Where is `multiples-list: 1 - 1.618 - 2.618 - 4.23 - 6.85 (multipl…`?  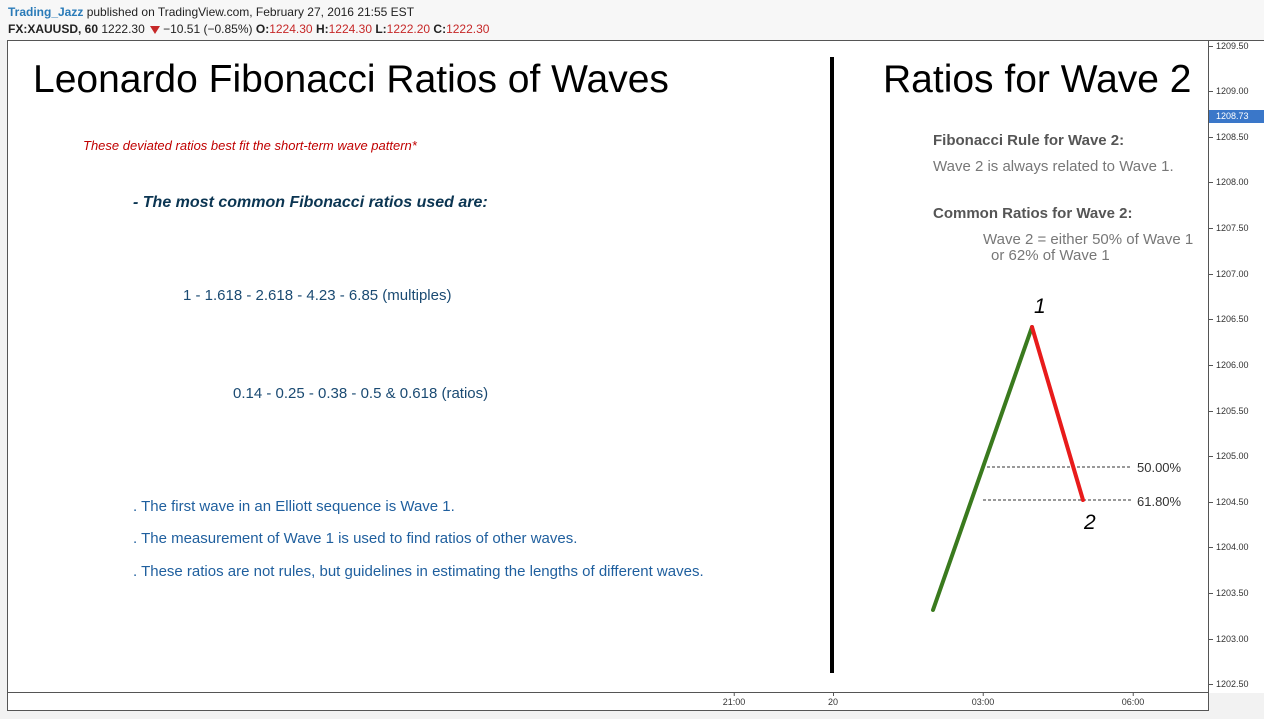
multiples-list: 1 - 1.618 - 2.618 - 4.23 - 6.85 (multipl… is located at coordinates (317, 295).